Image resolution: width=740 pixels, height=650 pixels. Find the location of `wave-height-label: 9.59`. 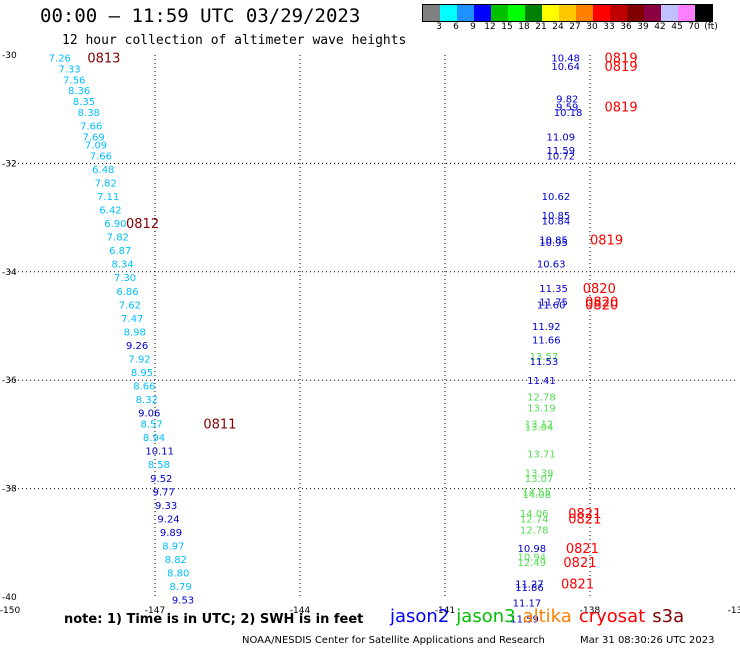

wave-height-label: 9.59 is located at coordinates (567, 107).